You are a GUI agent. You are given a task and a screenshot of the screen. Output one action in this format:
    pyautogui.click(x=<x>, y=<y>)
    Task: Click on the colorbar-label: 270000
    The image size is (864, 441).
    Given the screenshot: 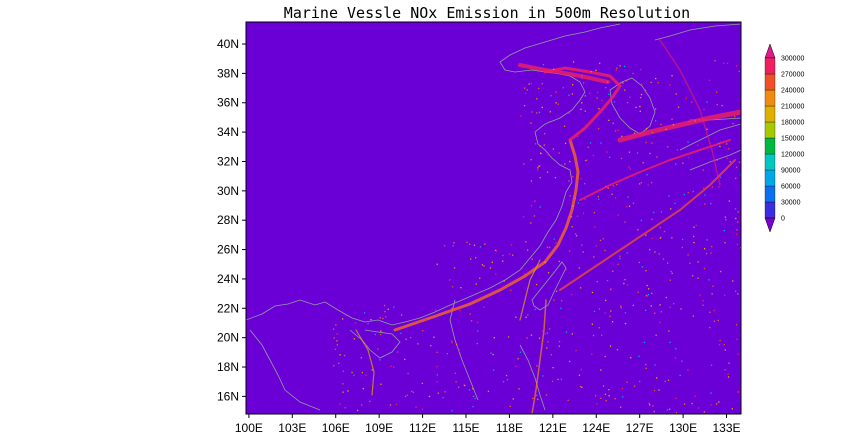 What is the action you would take?
    pyautogui.click(x=792, y=75)
    